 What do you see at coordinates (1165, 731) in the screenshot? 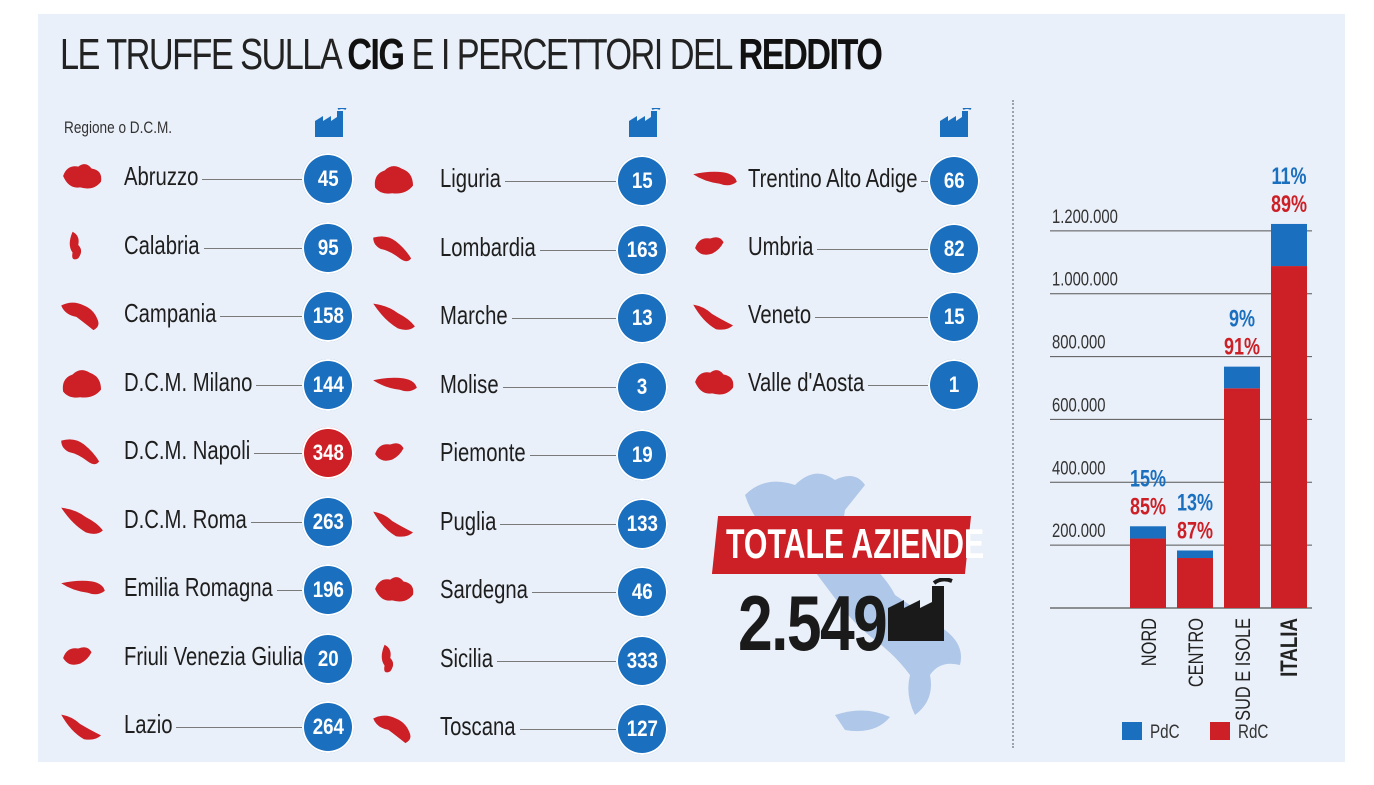
I see `legend-label-pdc: PdC` at bounding box center [1165, 731].